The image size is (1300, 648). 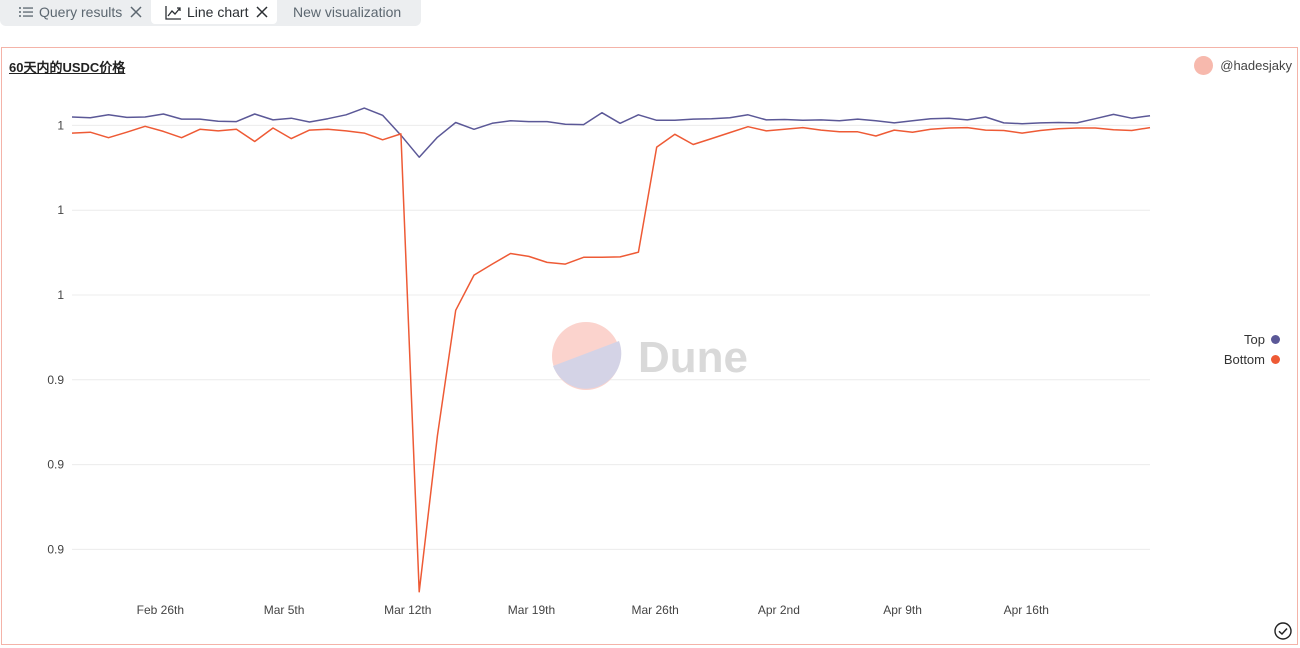 I want to click on tab-line-chart: Line chart, so click(x=214, y=12).